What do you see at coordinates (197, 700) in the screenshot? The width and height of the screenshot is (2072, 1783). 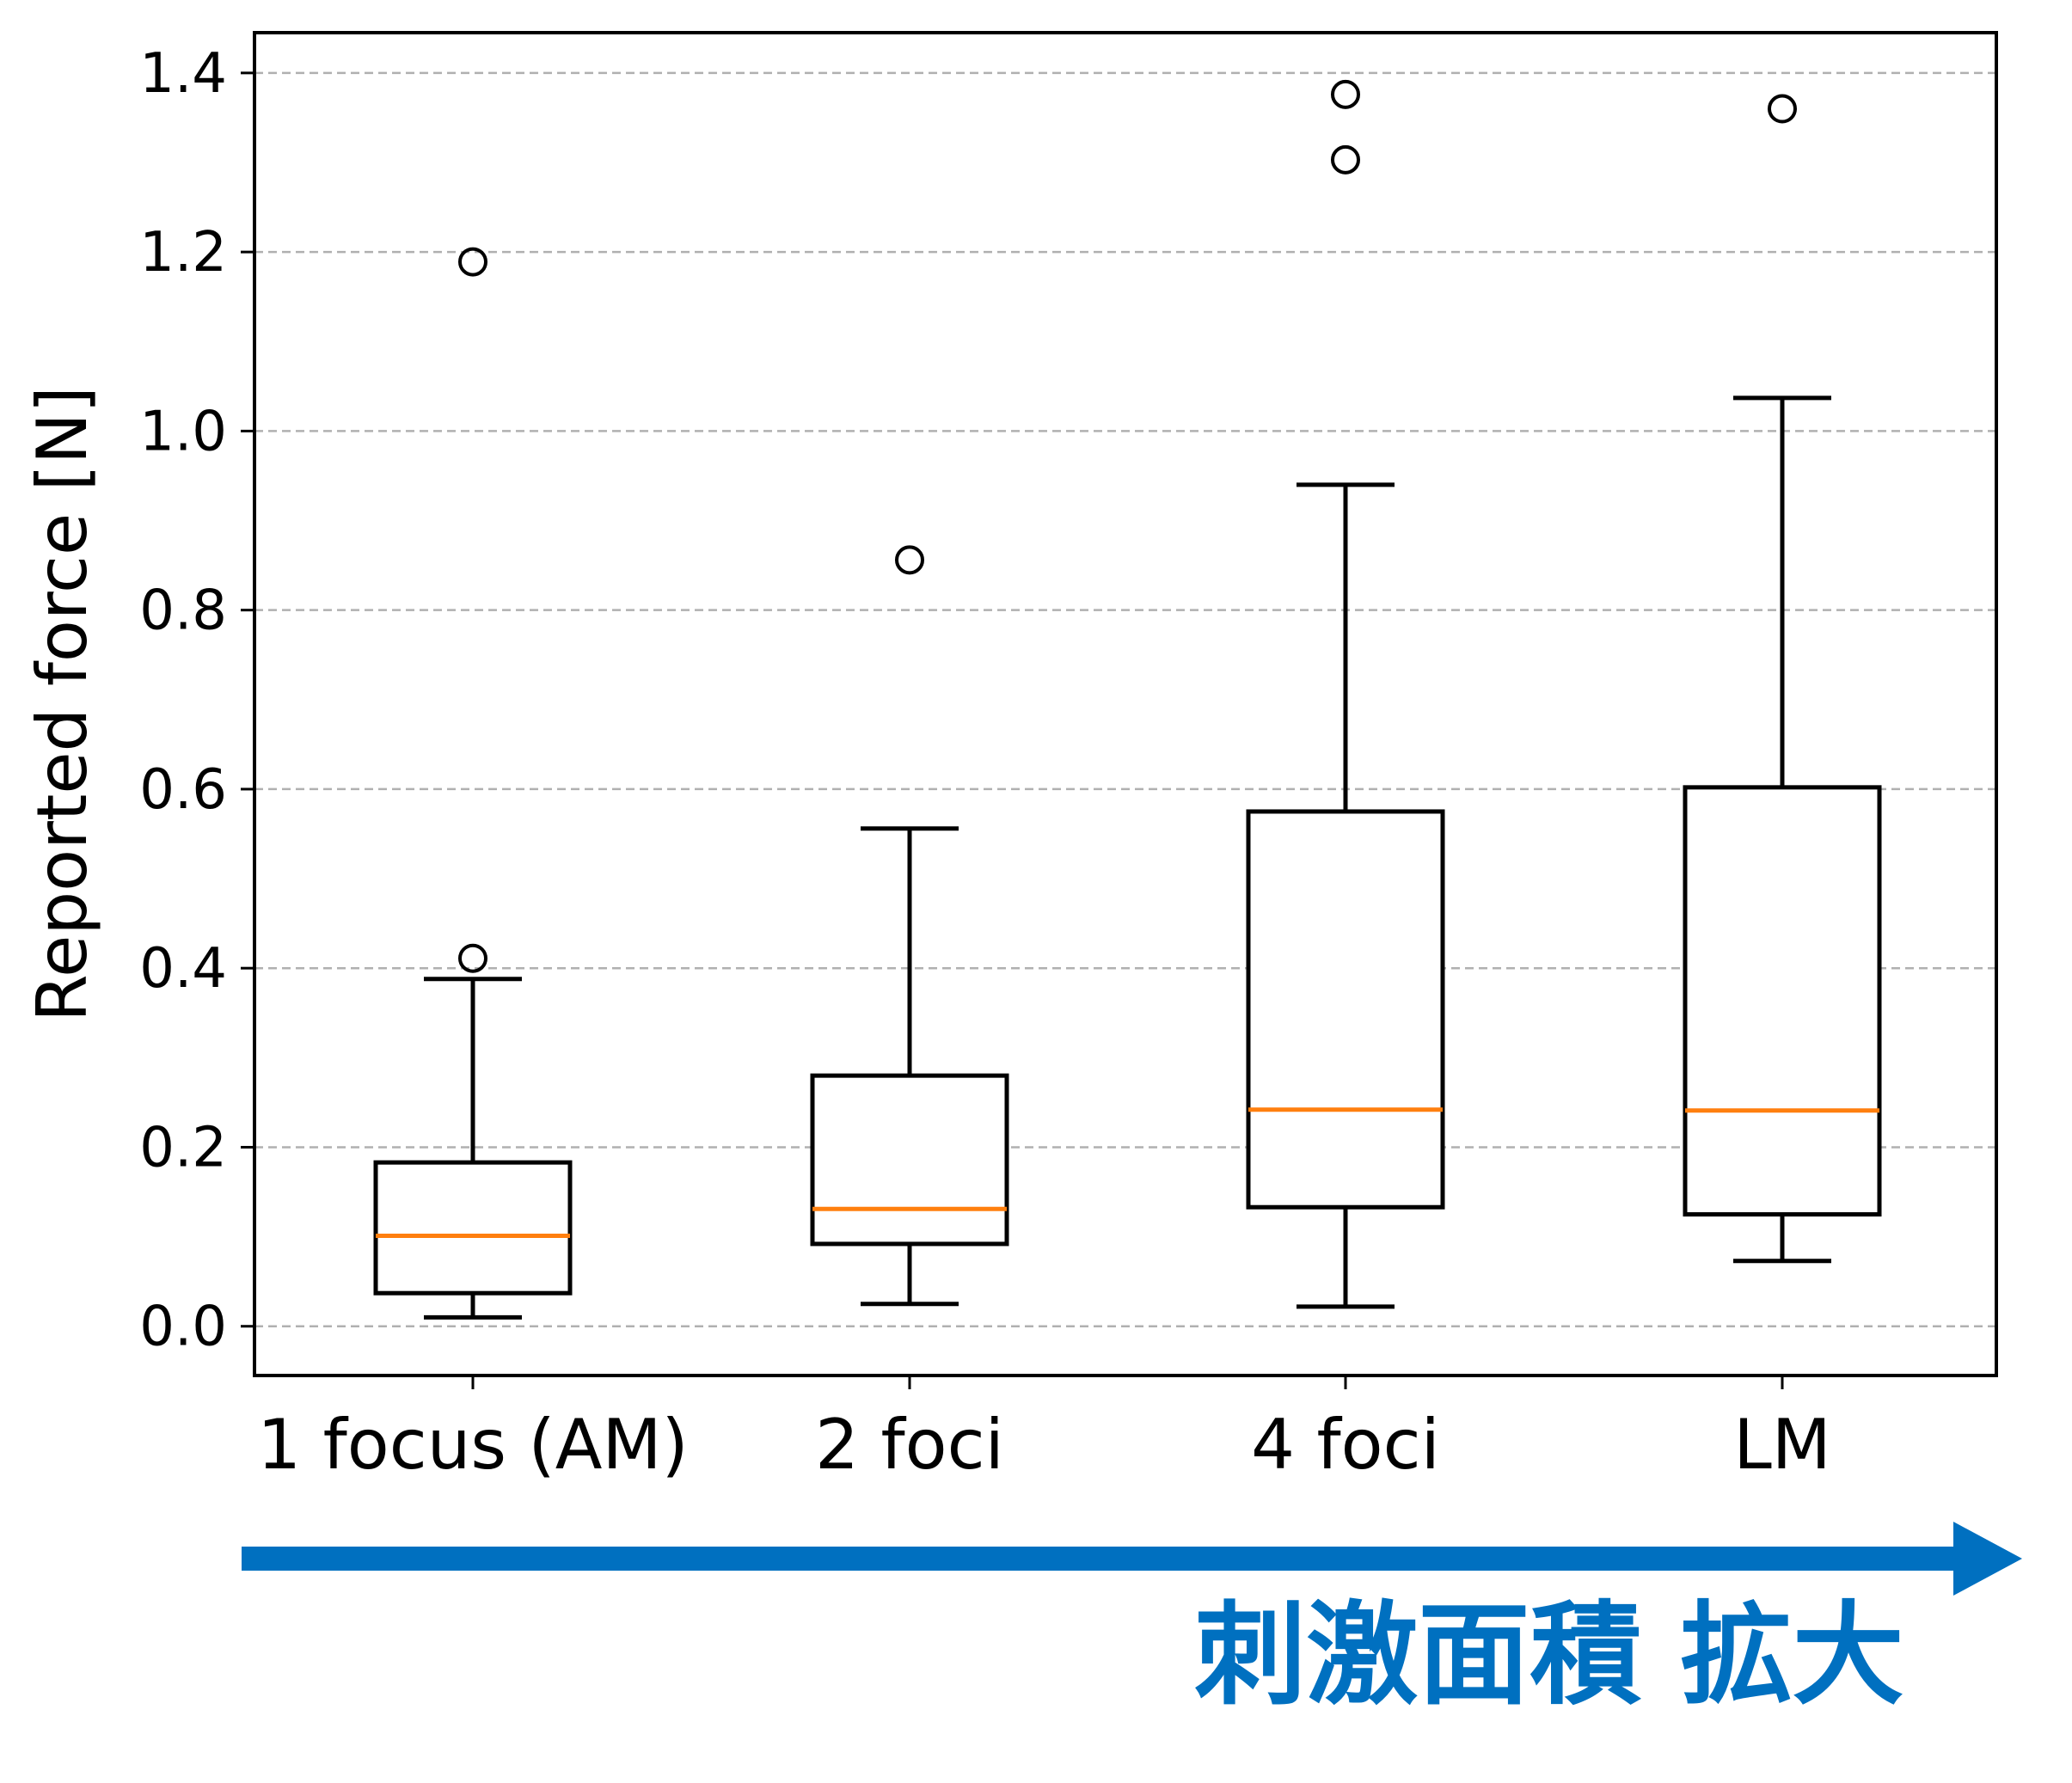 I see `y-axis: 0.0 0.2 0.4 0.6 0.8 1.0 1.2 1.4` at bounding box center [197, 700].